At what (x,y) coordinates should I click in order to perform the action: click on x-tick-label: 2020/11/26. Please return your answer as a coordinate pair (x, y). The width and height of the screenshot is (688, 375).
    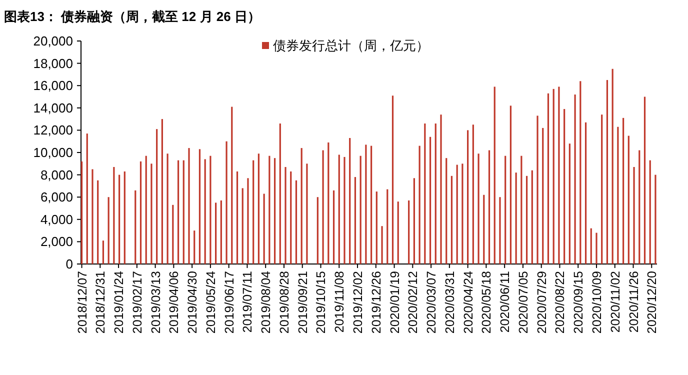
    Looking at the image, I should click on (633, 301).